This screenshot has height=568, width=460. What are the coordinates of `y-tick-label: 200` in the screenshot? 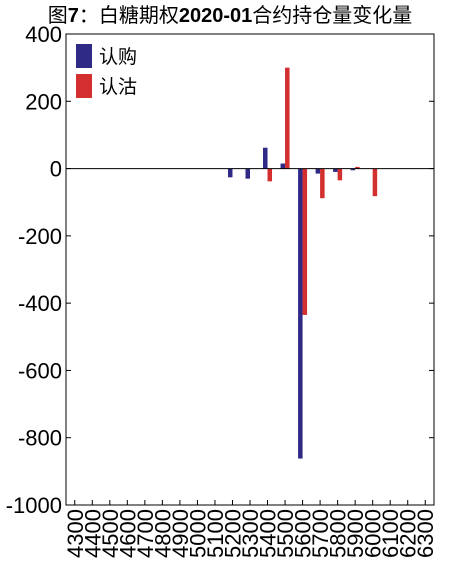 It's located at (43, 101).